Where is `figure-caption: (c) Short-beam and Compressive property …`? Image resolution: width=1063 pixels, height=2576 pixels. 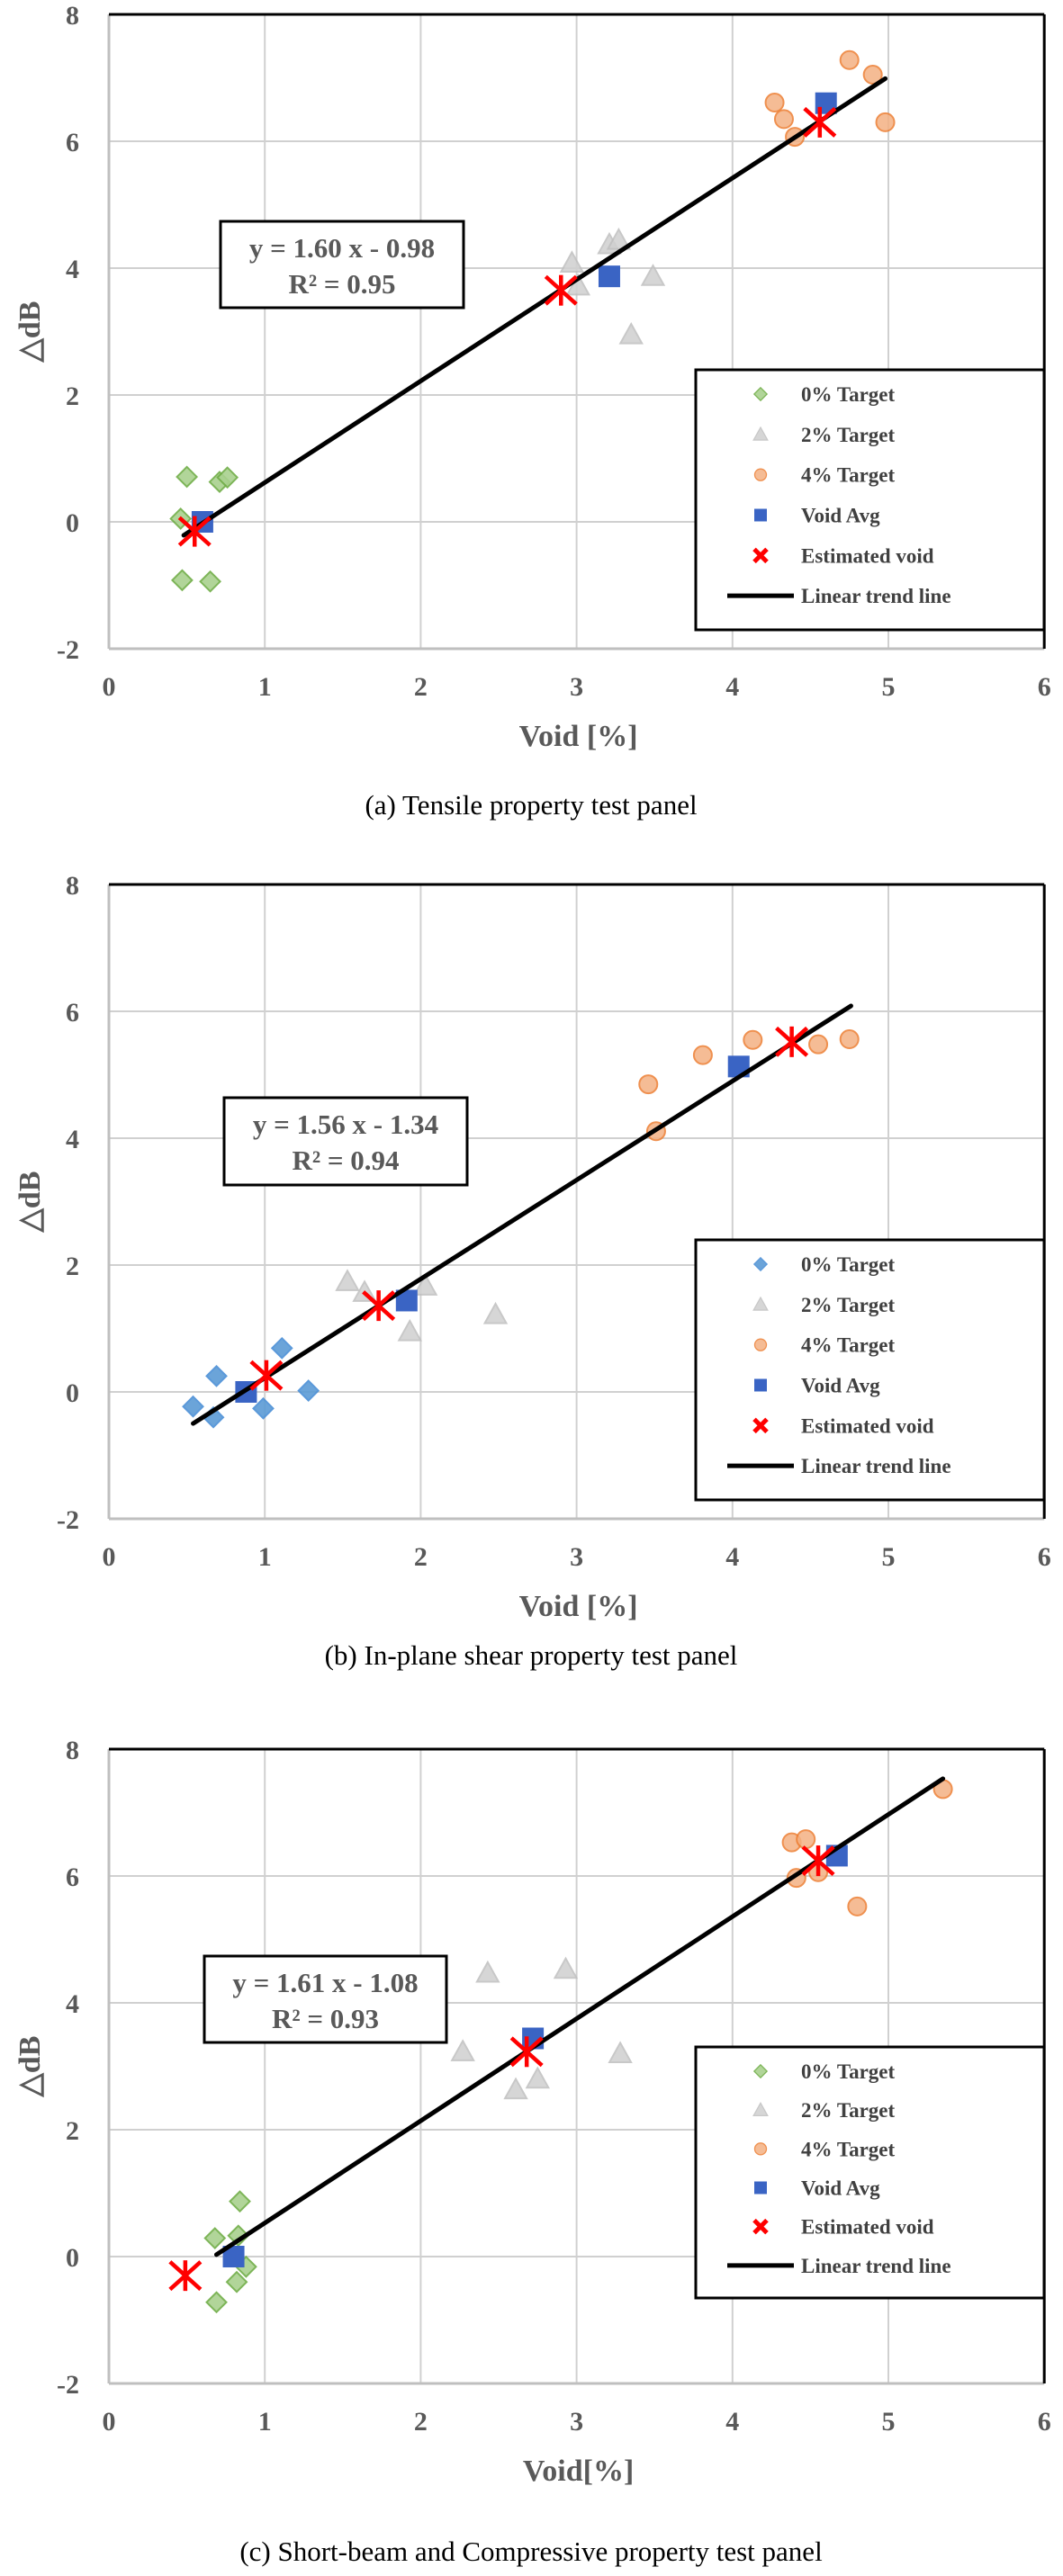
figure-caption: (c) Short-beam and Compressive property … is located at coordinates (530, 2552).